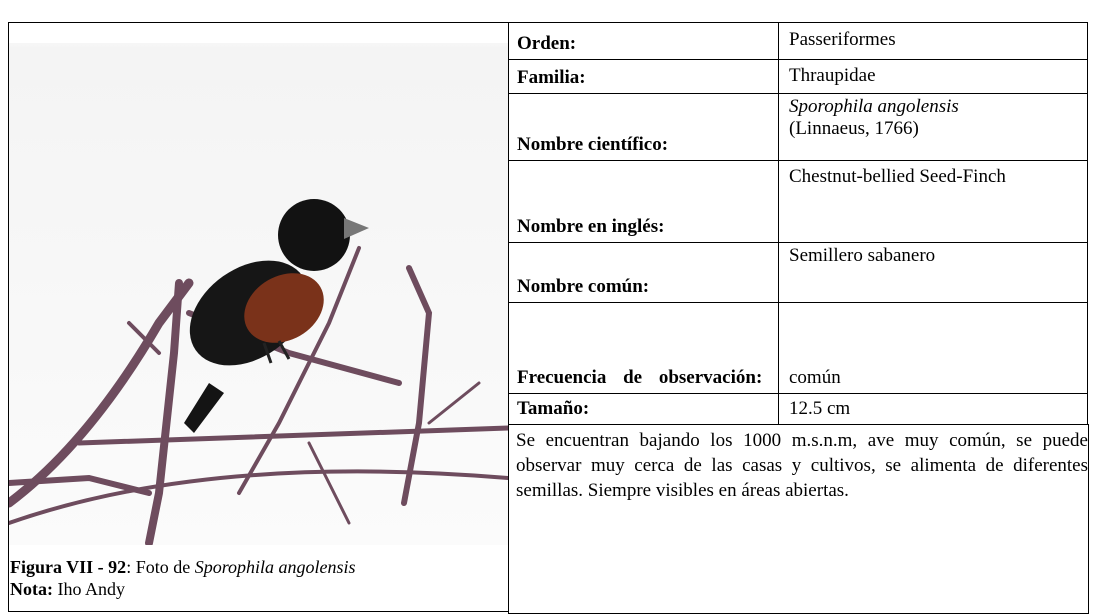  Describe the element at coordinates (933, 272) in the screenshot. I see `value-cell: Semillero sabanero` at that location.